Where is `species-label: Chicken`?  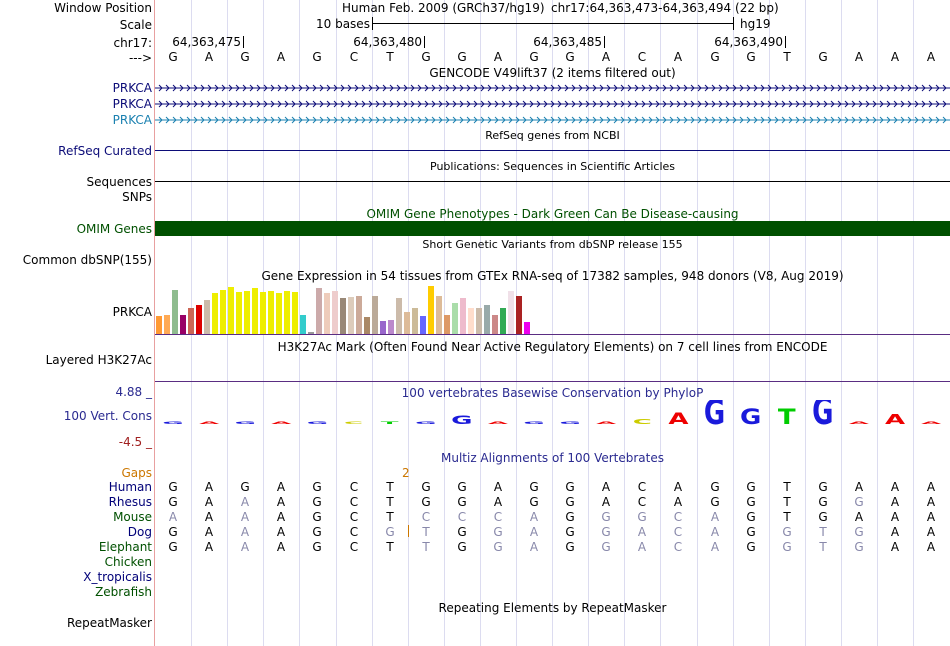
species-label: Chicken is located at coordinates (128, 562).